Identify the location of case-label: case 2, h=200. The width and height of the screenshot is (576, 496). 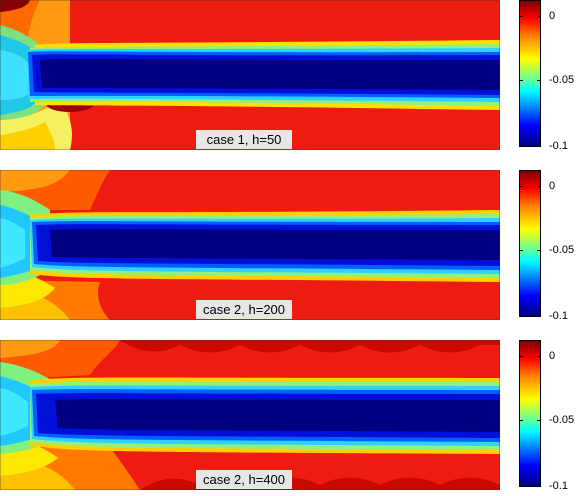
(244, 309).